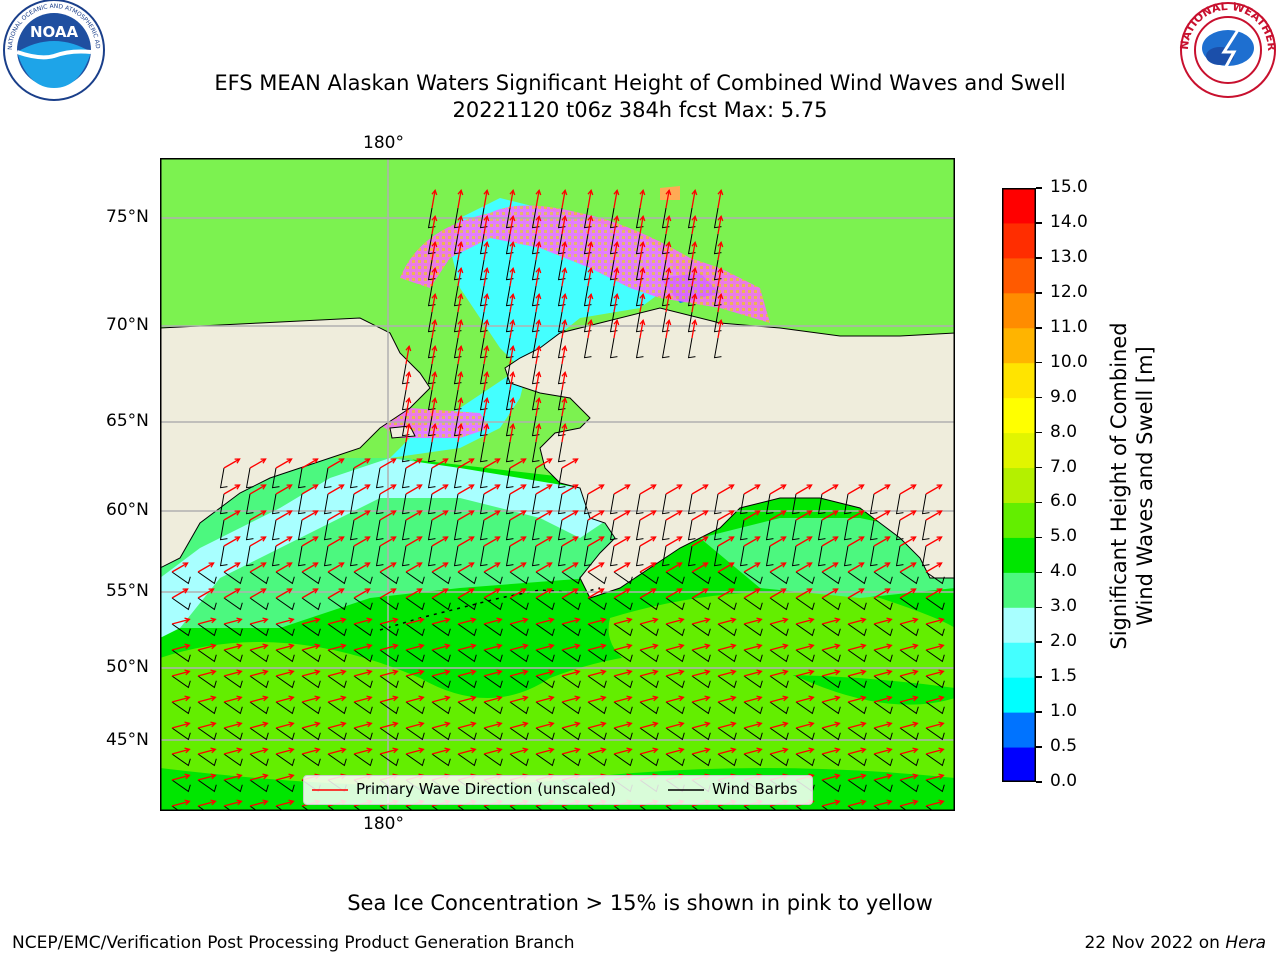 This screenshot has height=960, width=1280. What do you see at coordinates (127, 667) in the screenshot?
I see `lat-label-50: 50°N` at bounding box center [127, 667].